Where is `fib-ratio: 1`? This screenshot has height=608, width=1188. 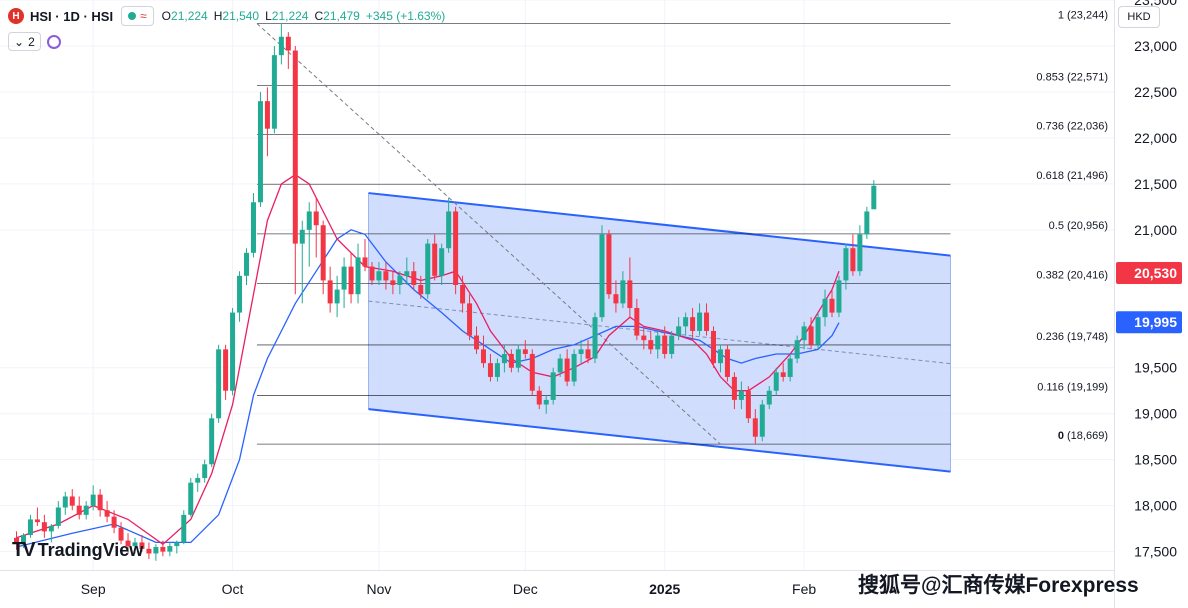 fib-ratio: 1 is located at coordinates (1061, 16).